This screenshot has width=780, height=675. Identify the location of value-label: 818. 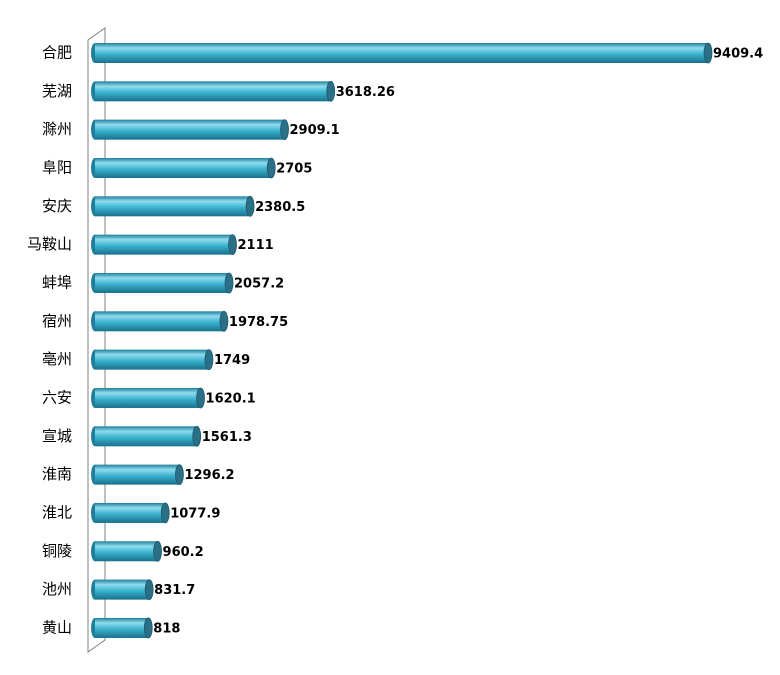
(166, 628).